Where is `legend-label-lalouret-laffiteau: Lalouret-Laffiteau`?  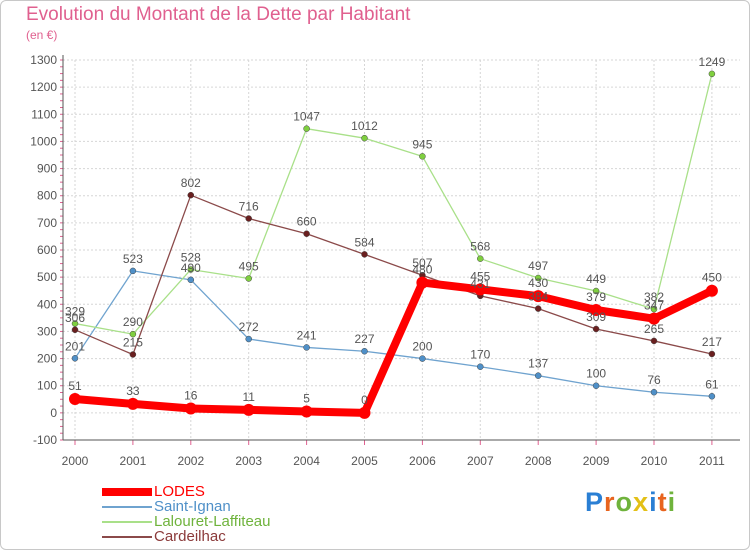 legend-label-lalouret-laffiteau: Lalouret-Laffiteau is located at coordinates (212, 521).